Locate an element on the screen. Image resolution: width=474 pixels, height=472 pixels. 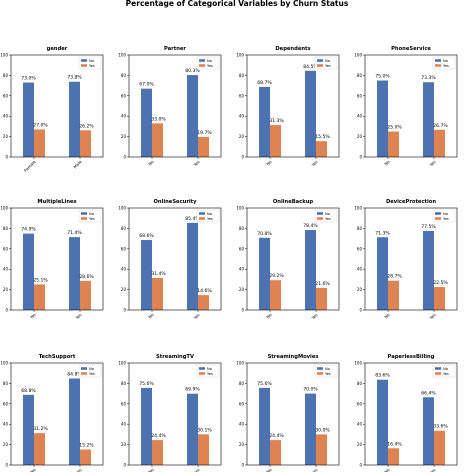
subplot-title: OnlineBackup is located at coordinates (293, 202).